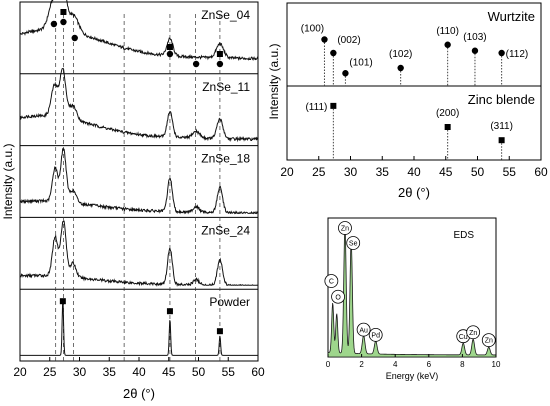 The width and height of the screenshot is (550, 406). I want to click on panel-label-znse_18: ZnSe_18, so click(225, 159).